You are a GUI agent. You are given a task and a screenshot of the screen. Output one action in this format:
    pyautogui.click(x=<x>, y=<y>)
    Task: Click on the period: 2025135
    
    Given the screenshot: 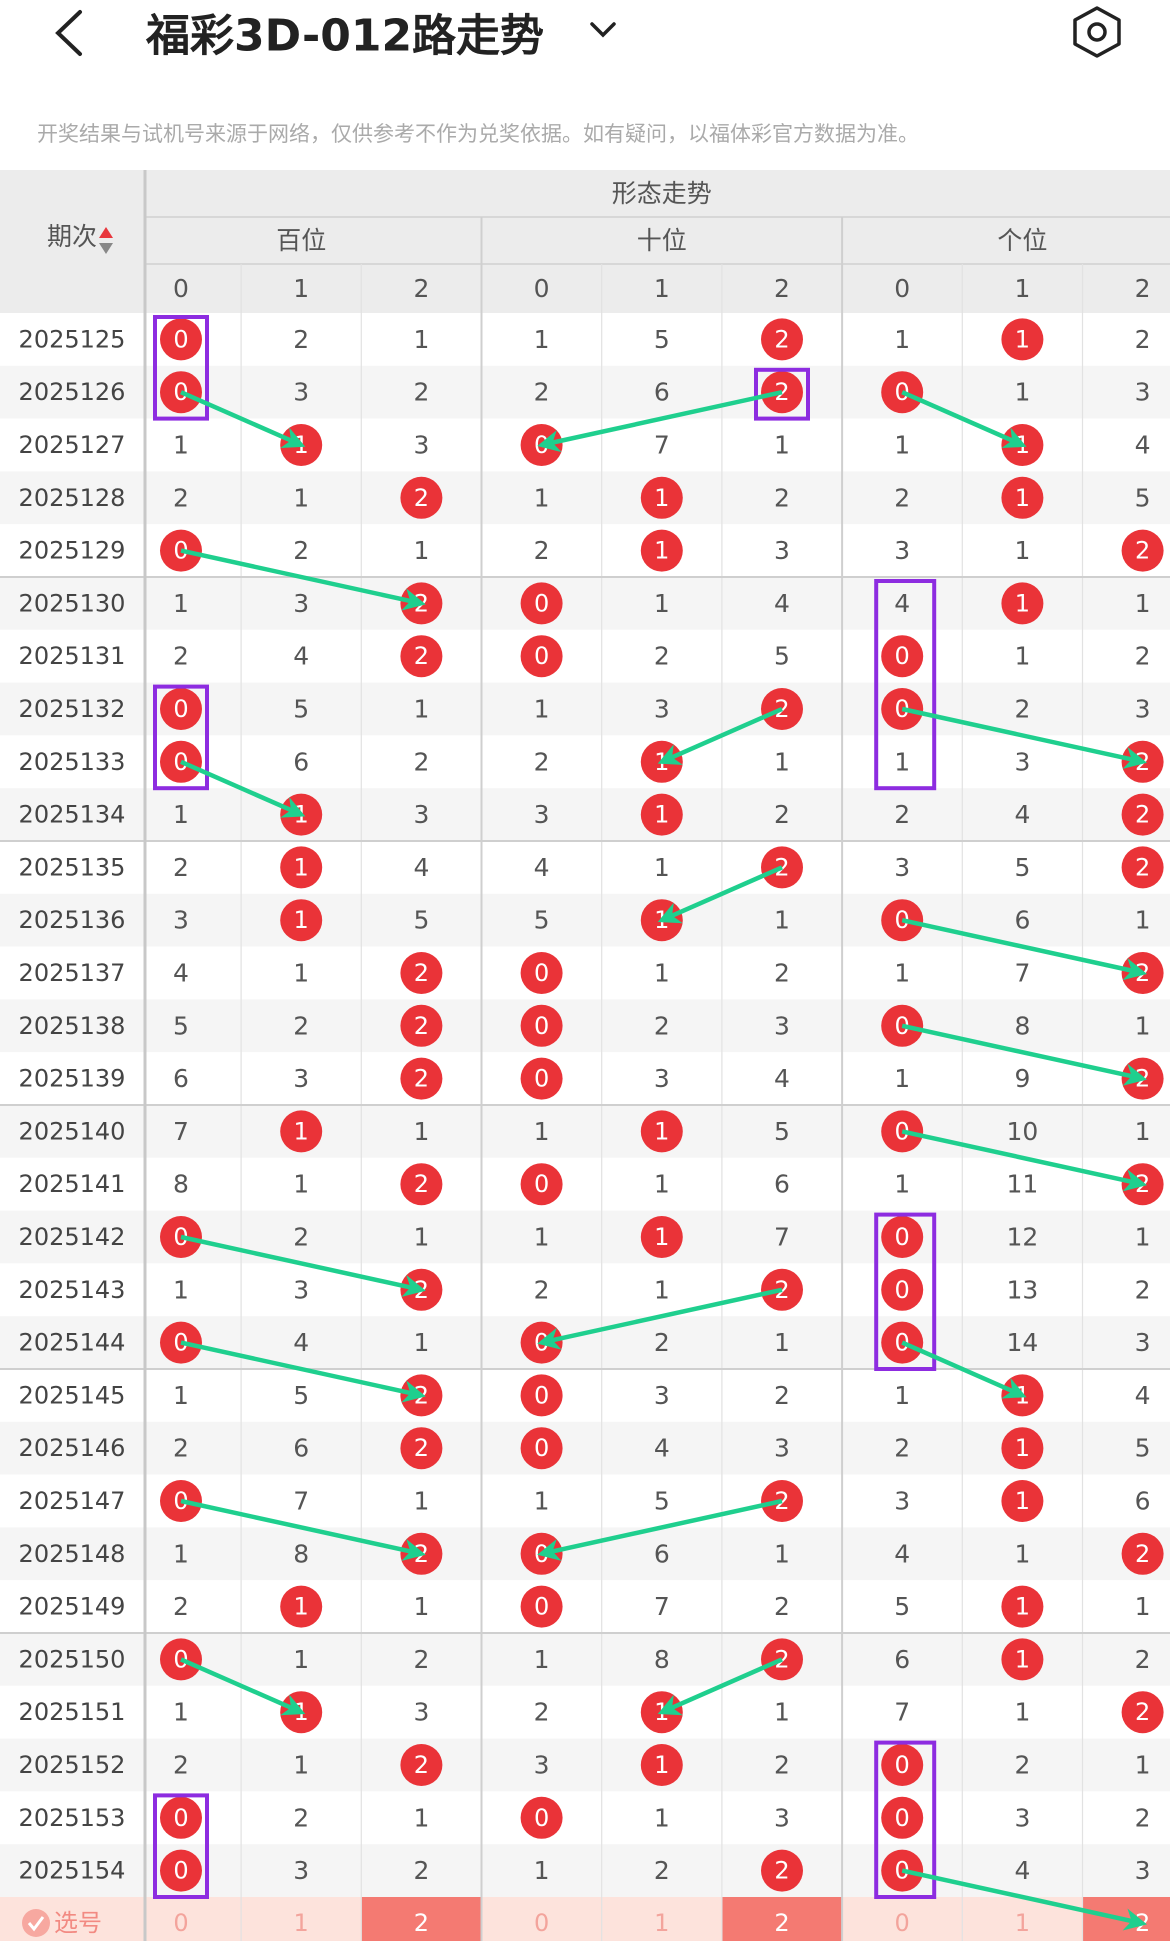 What is the action you would take?
    pyautogui.click(x=72, y=867)
    